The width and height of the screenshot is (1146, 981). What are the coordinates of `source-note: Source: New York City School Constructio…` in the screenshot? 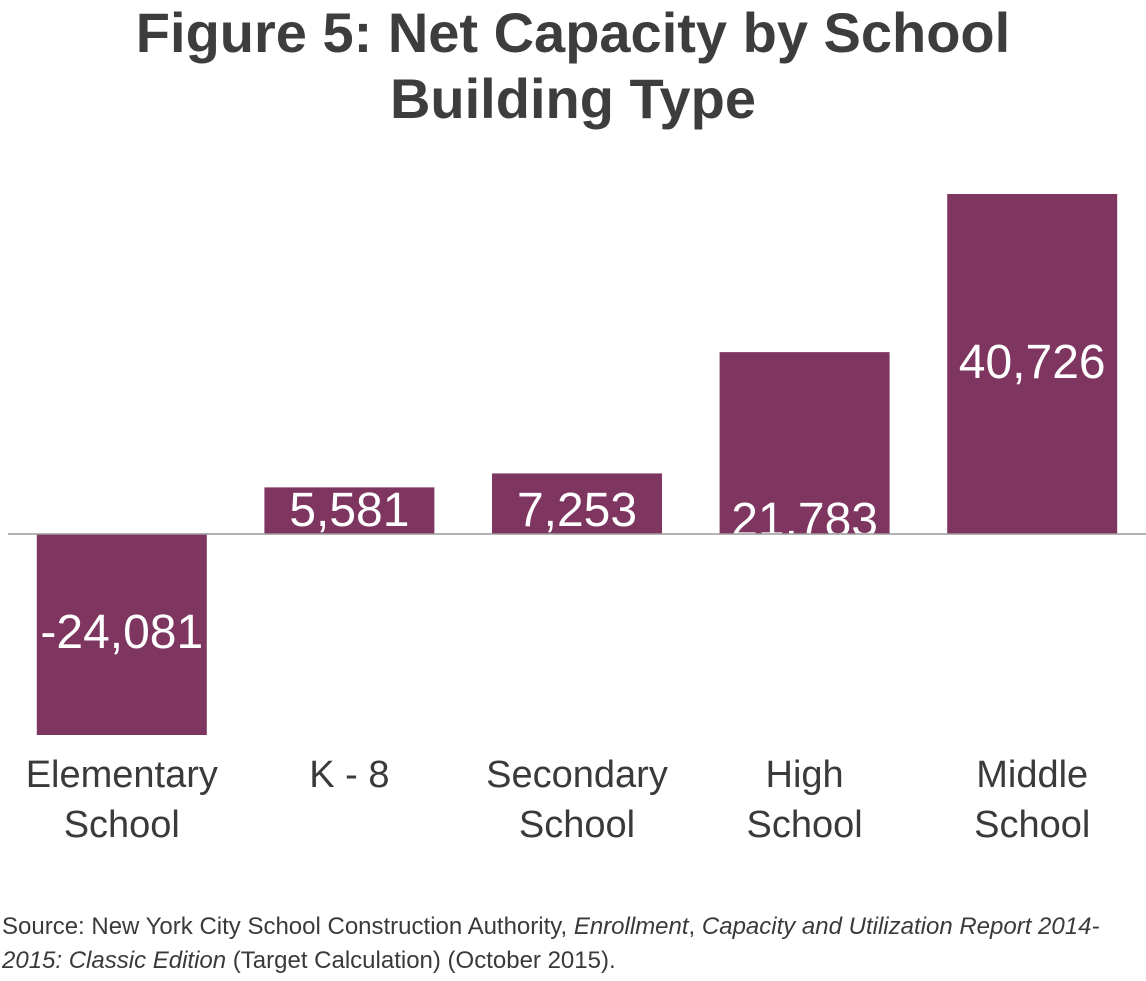 It's located at (573, 944).